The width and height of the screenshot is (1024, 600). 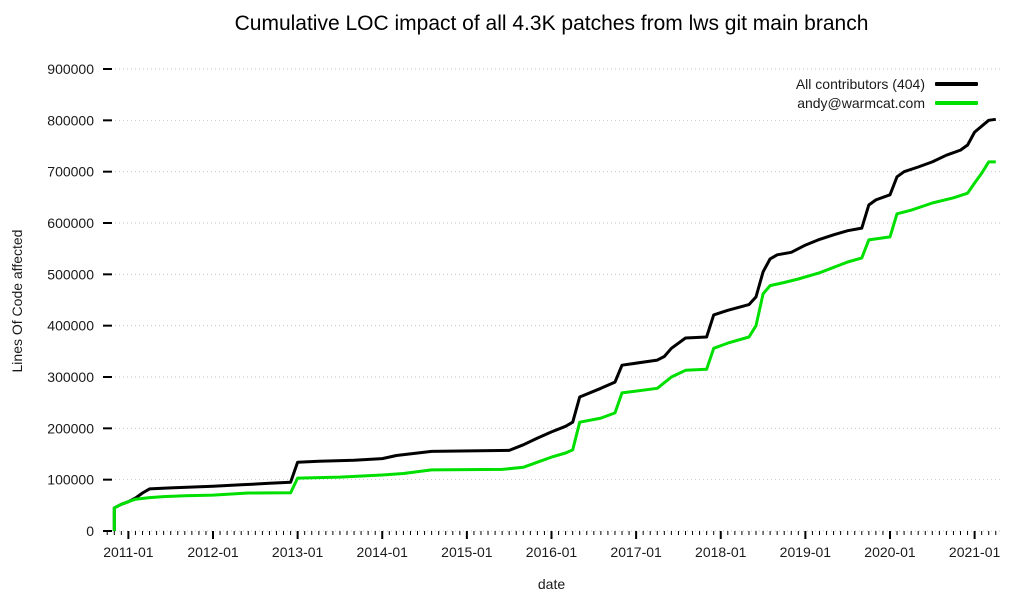 What do you see at coordinates (70, 274) in the screenshot?
I see `svg-text: 500000` at bounding box center [70, 274].